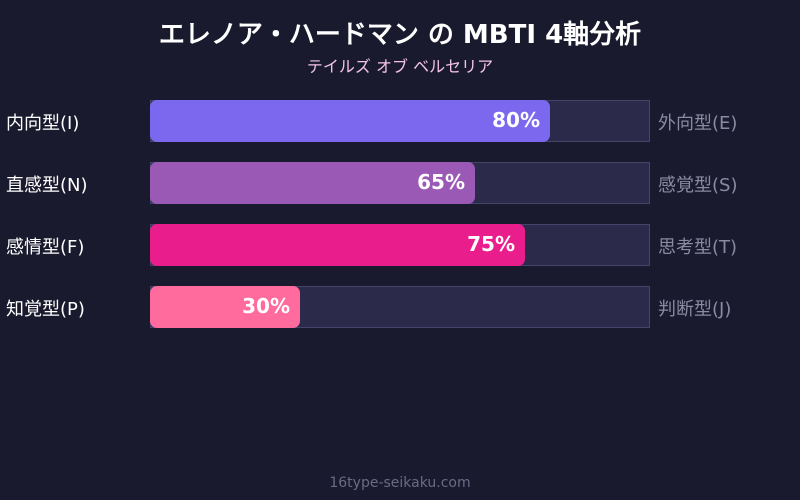  I want to click on bar-row: 内向型(I) 80% 外向型(E), so click(400, 121).